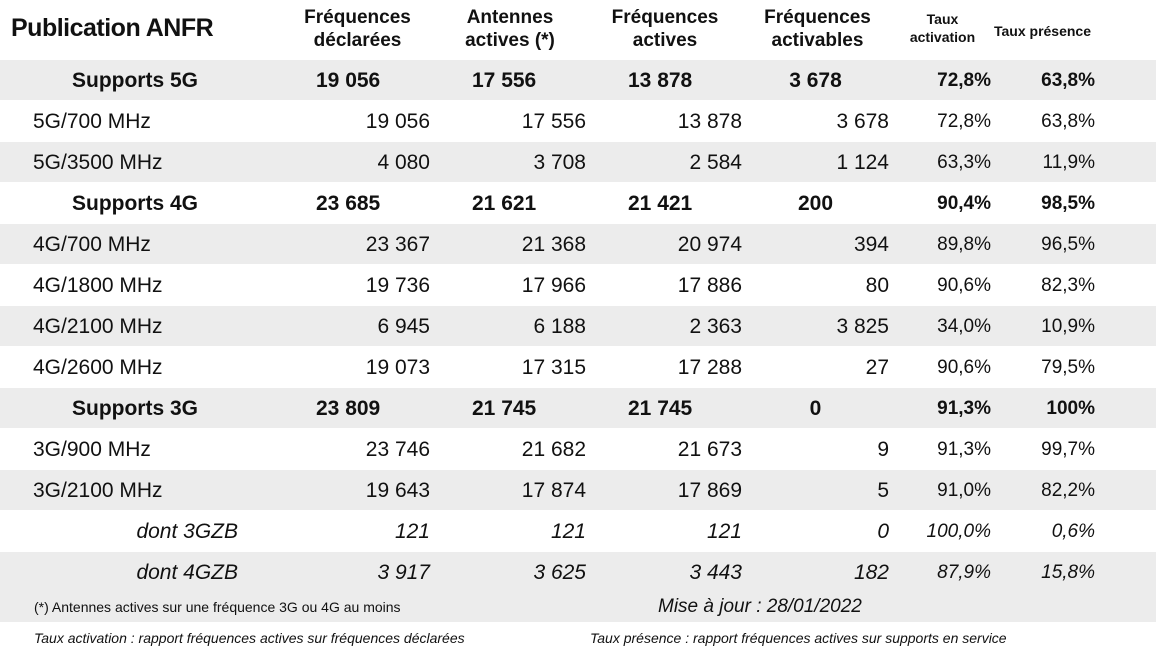  What do you see at coordinates (559, 326) in the screenshot?
I see `cell-antennes-actives: 6 188` at bounding box center [559, 326].